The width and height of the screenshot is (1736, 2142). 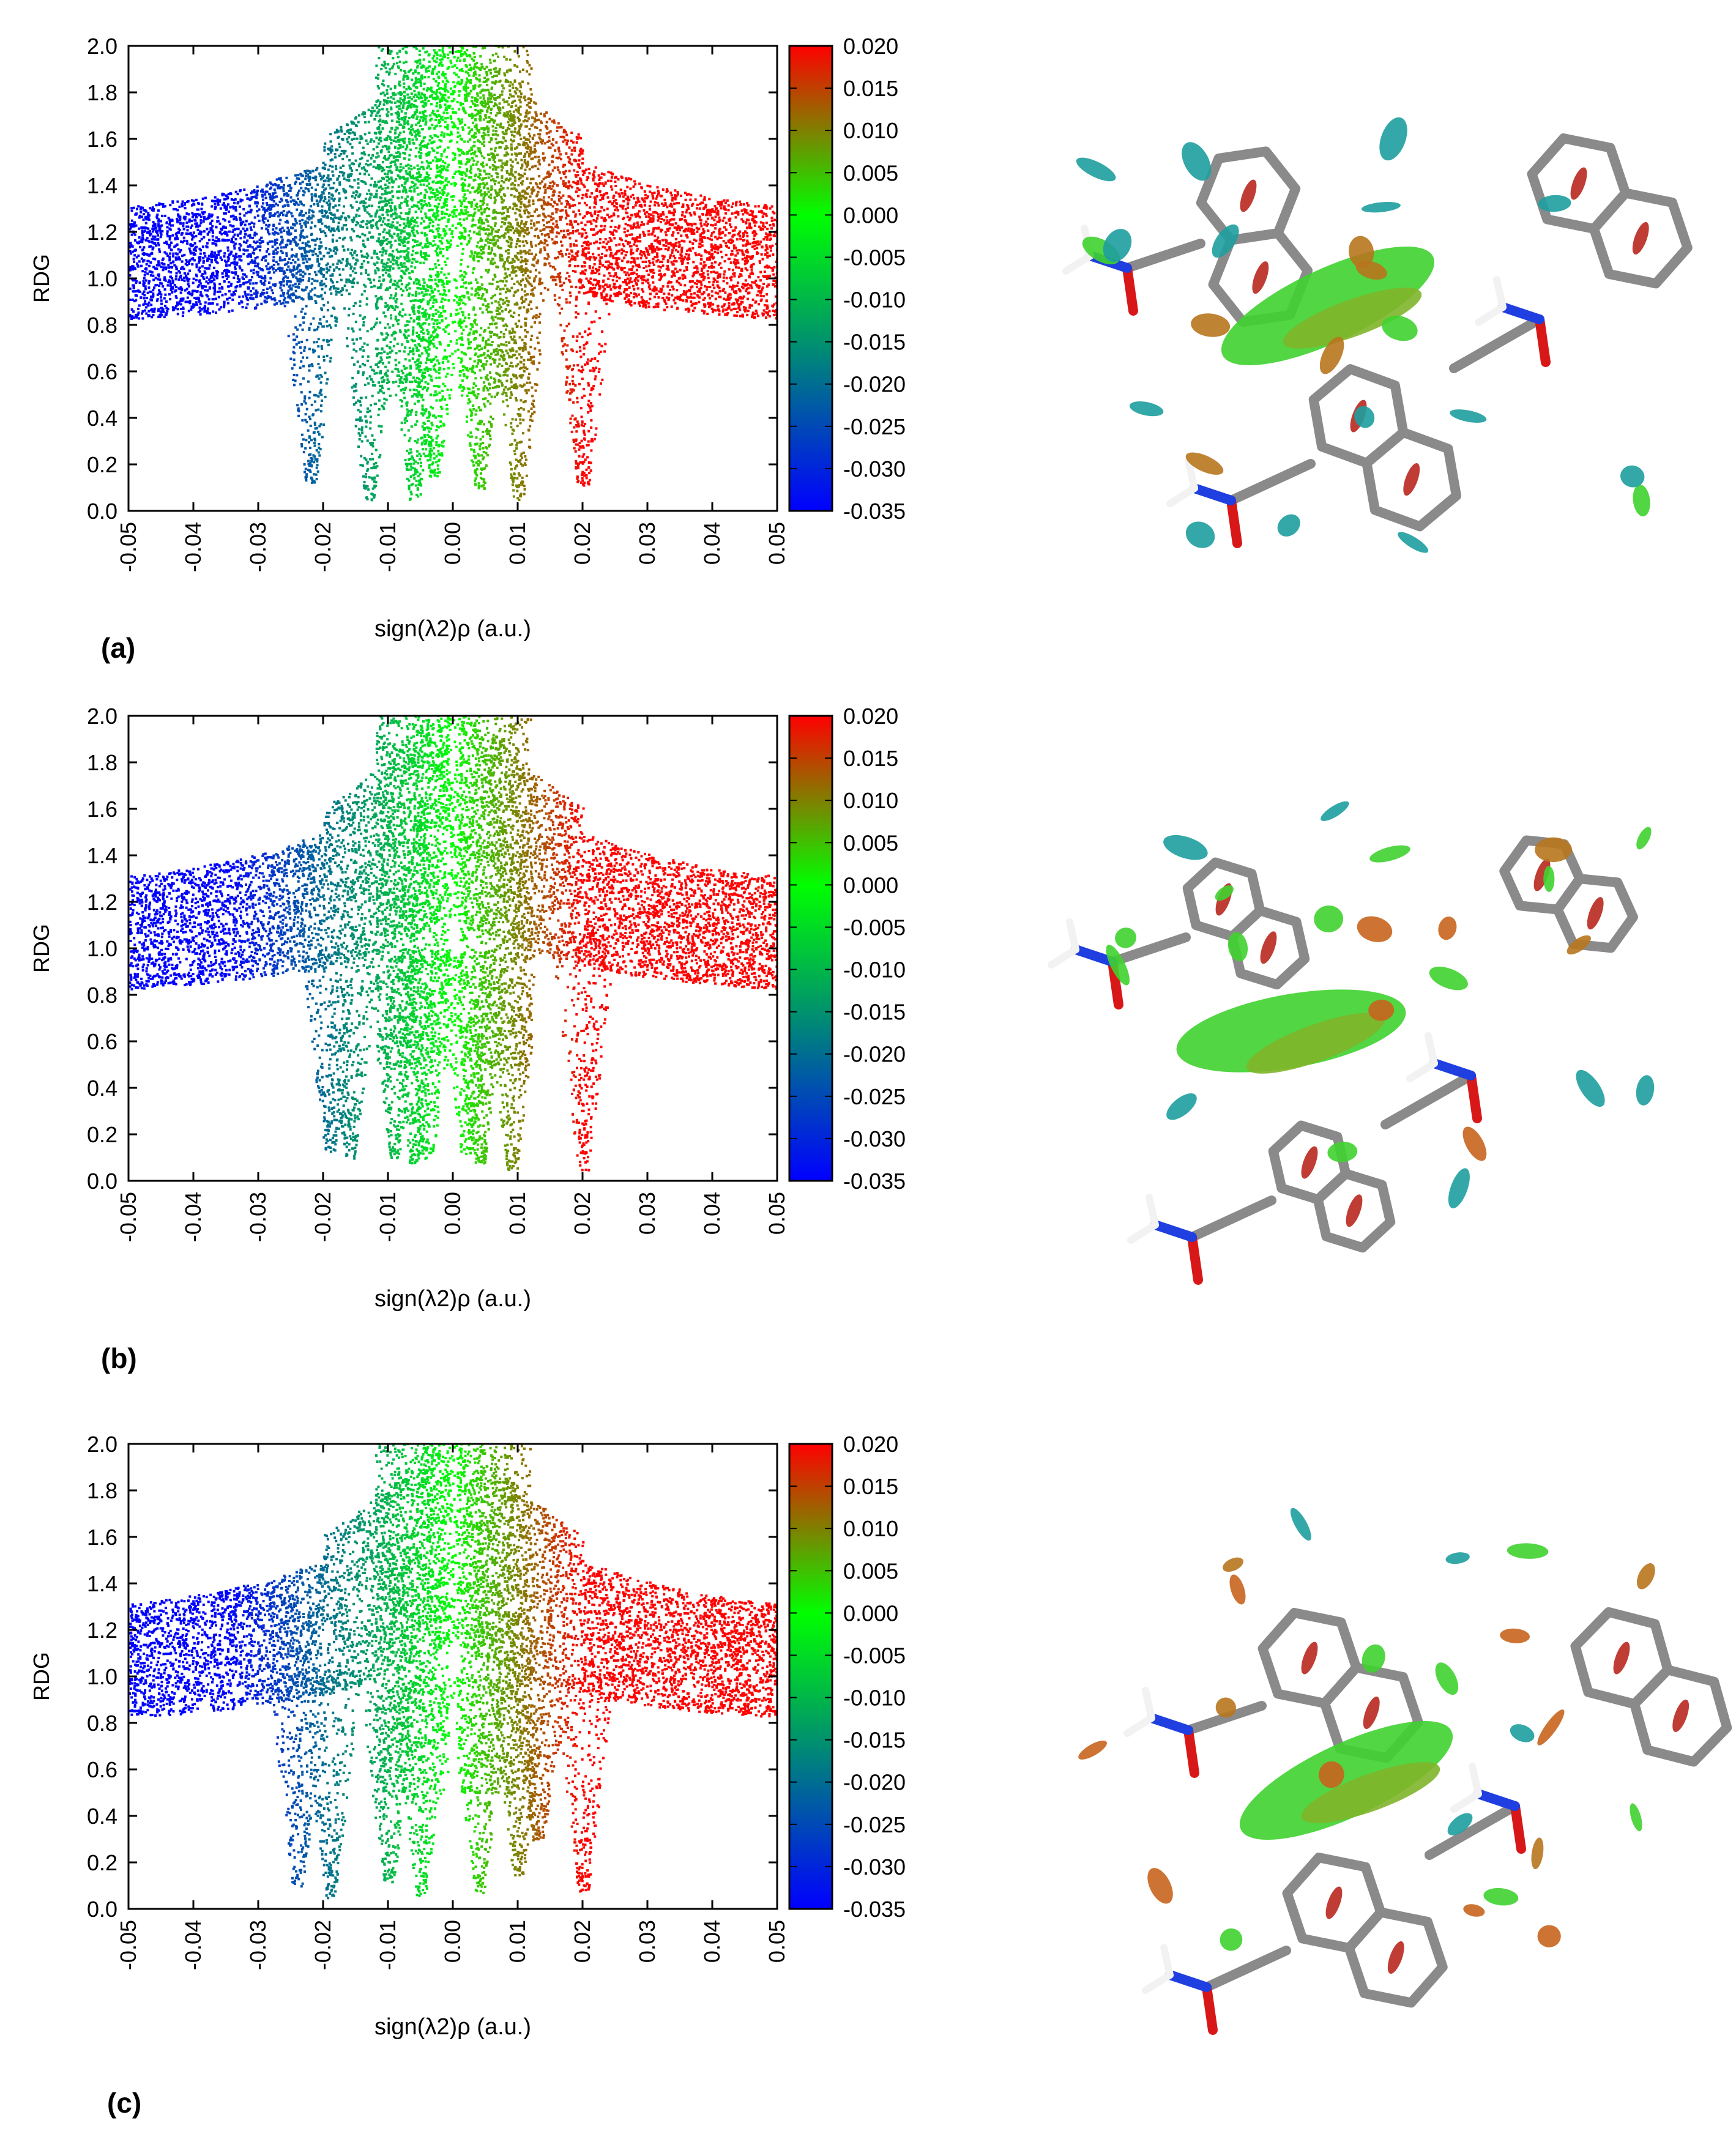 What do you see at coordinates (193, 1945) in the screenshot?
I see `x-tick-label: -0.04` at bounding box center [193, 1945].